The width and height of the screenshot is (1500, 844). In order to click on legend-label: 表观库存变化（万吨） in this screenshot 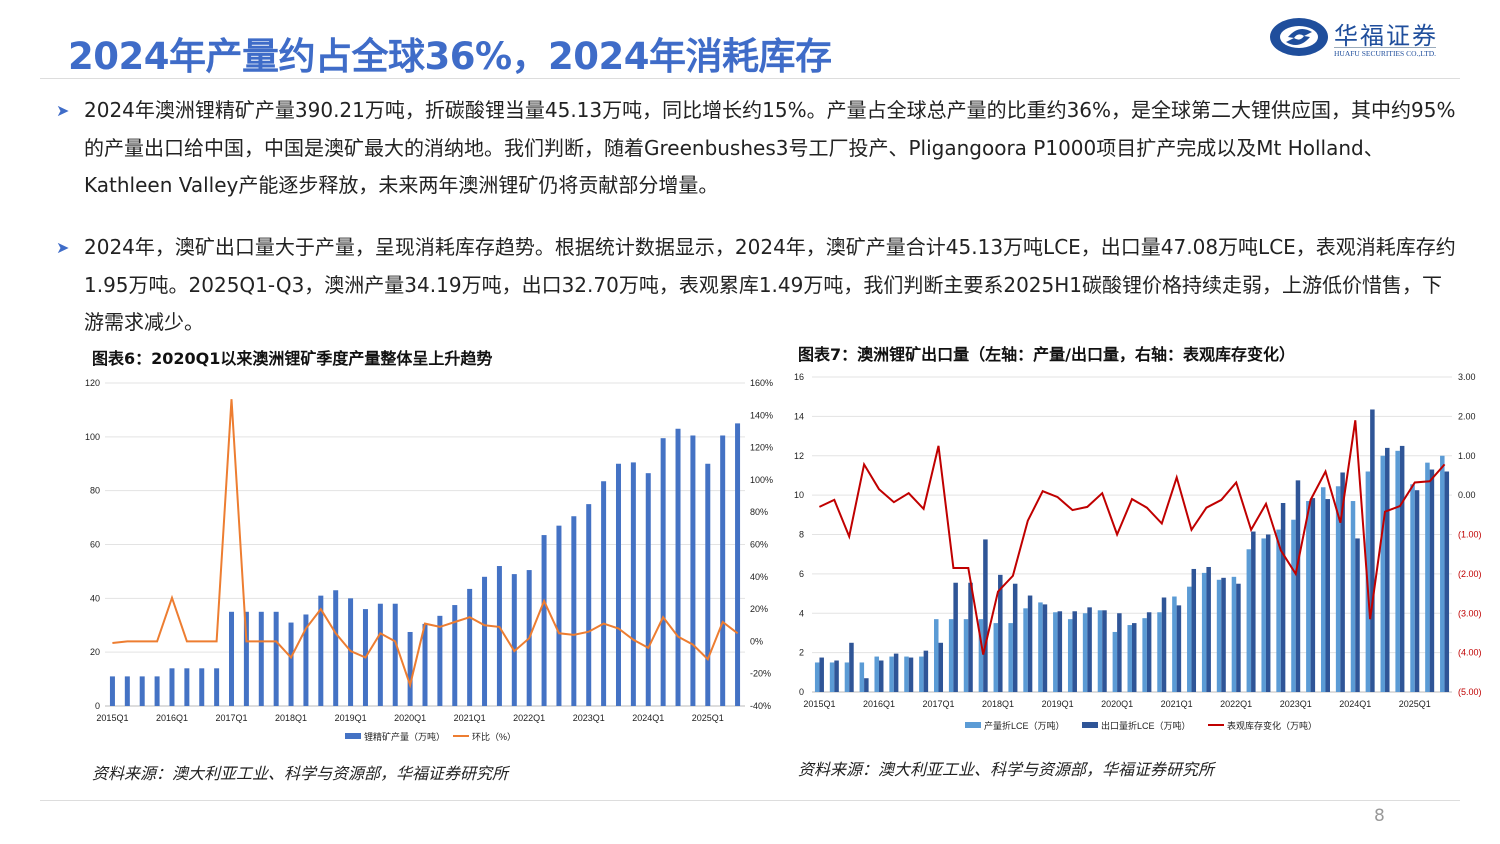, I will do `click(1272, 725)`.